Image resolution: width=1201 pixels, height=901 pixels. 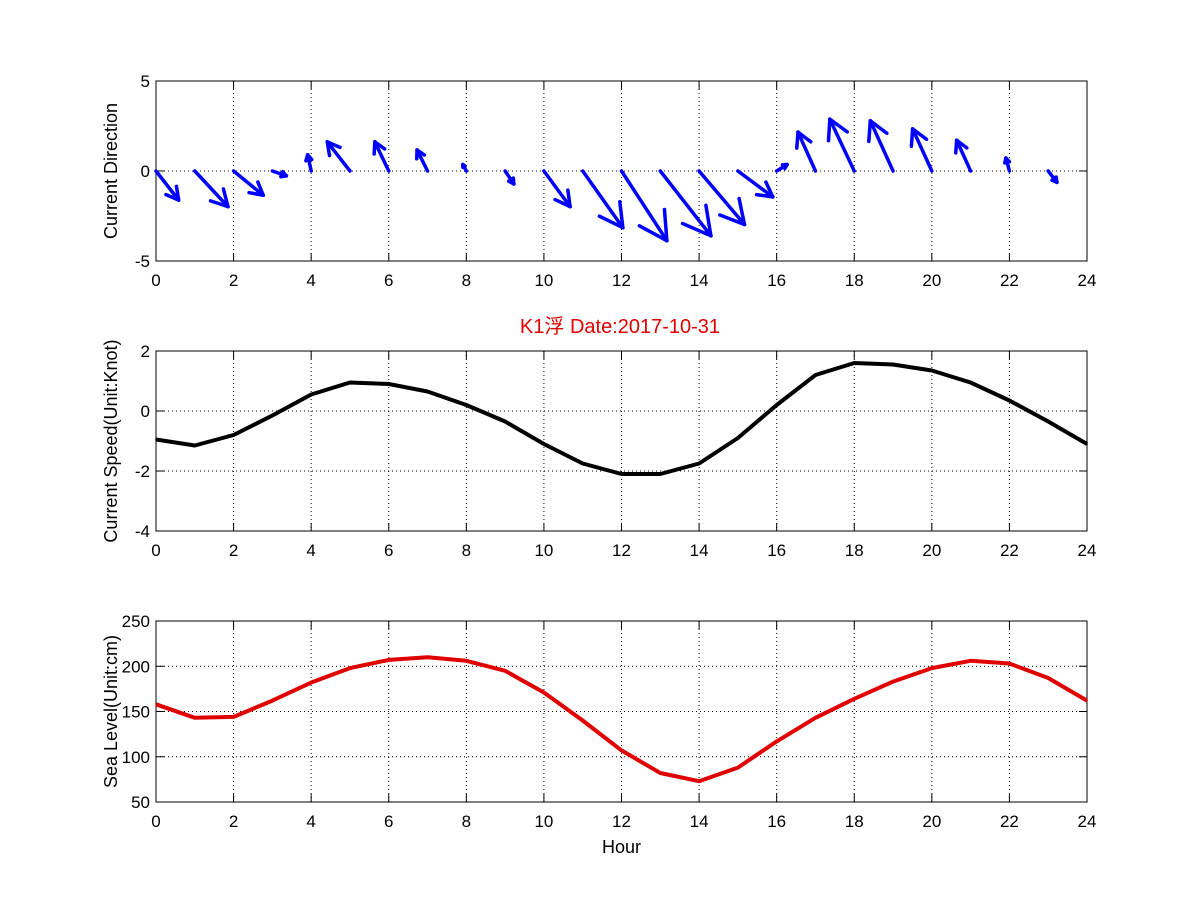 What do you see at coordinates (388, 550) in the screenshot?
I see `speed-x-tick-label: 6` at bounding box center [388, 550].